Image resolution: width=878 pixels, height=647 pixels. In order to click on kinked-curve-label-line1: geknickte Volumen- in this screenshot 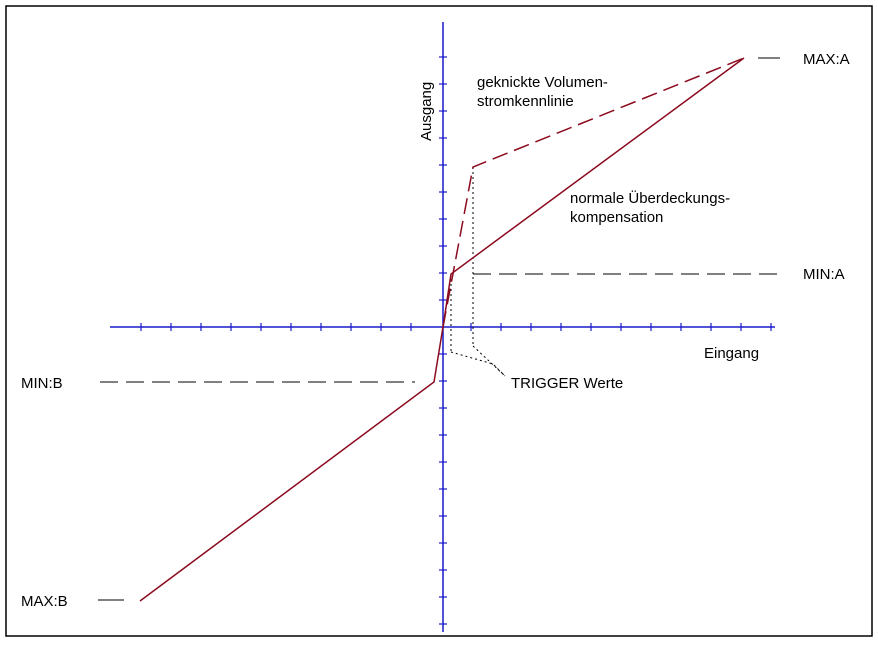, I will do `click(542, 82)`.